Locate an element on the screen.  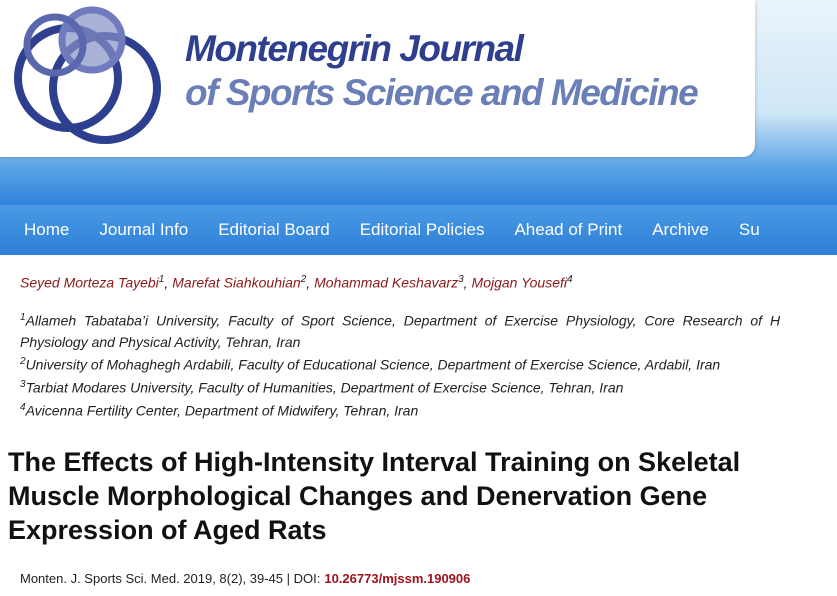
affiliation-sup: 1 is located at coordinates (23, 317).